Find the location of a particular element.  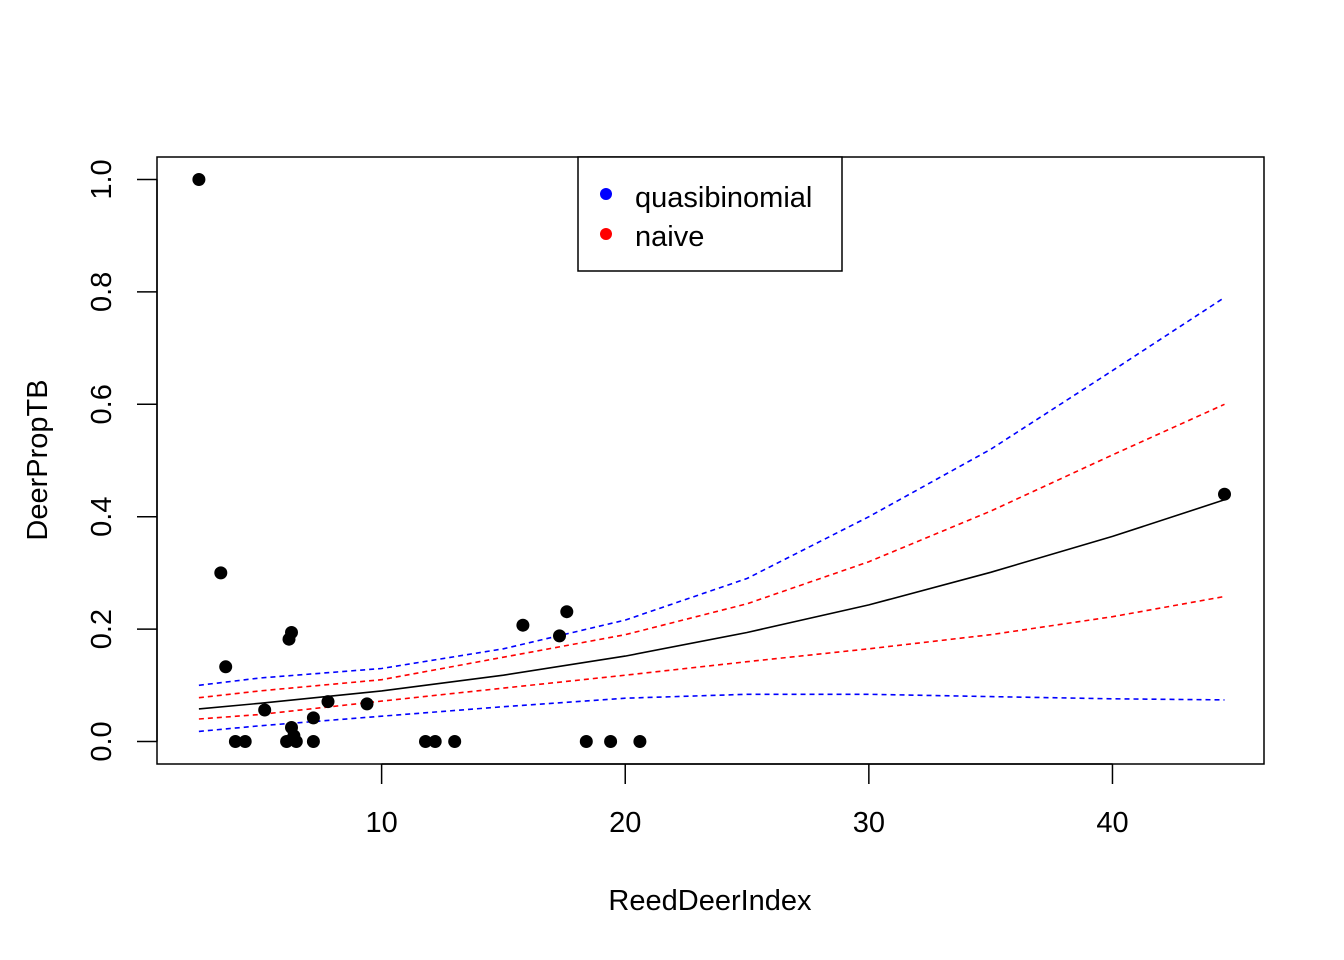

y-axis: 0.0 0.2 0.4 0.6 0.8 1.0 is located at coordinates (122, 460).